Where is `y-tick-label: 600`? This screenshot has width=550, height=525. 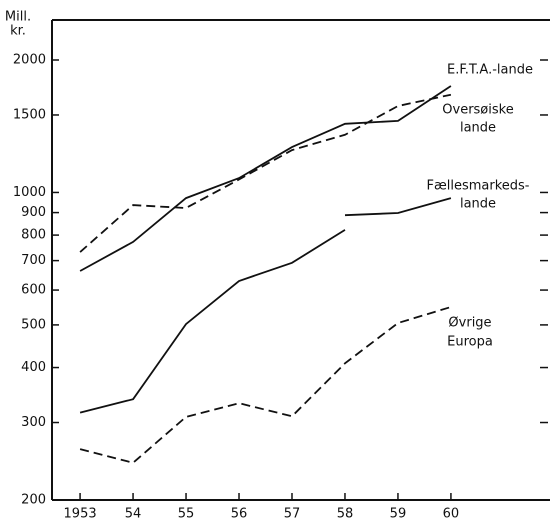 y-tick-label: 600 is located at coordinates (33, 290).